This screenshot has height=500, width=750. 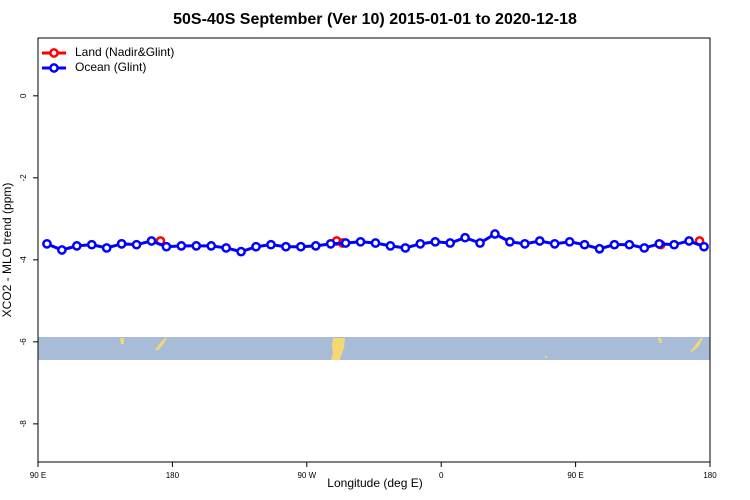 I want to click on x-tick-label: 90 W, so click(x=306, y=475).